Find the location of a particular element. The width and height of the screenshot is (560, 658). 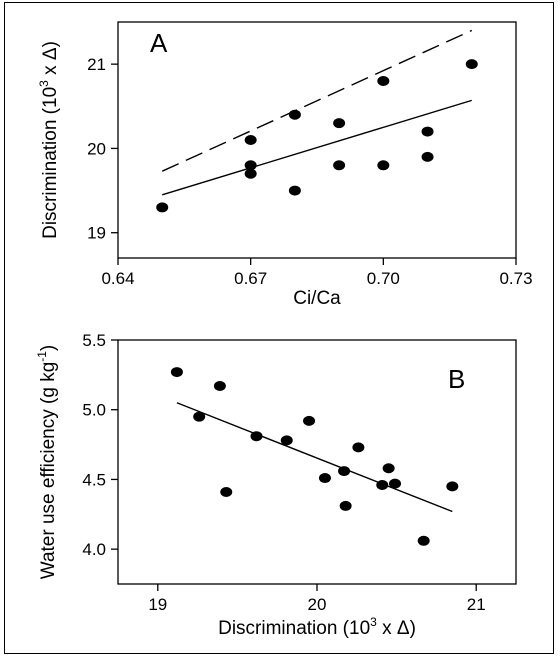

panel-b-x-tick-label: 20 is located at coordinates (317, 604).